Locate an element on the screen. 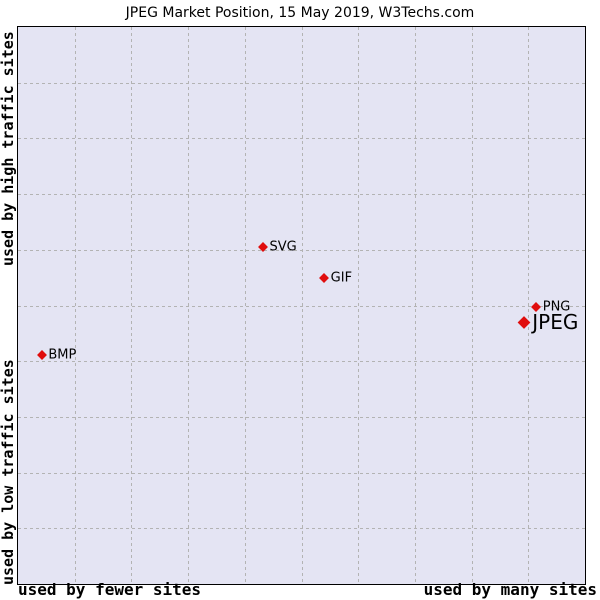 The image size is (600, 600). data-point-label: SVG is located at coordinates (283, 247).